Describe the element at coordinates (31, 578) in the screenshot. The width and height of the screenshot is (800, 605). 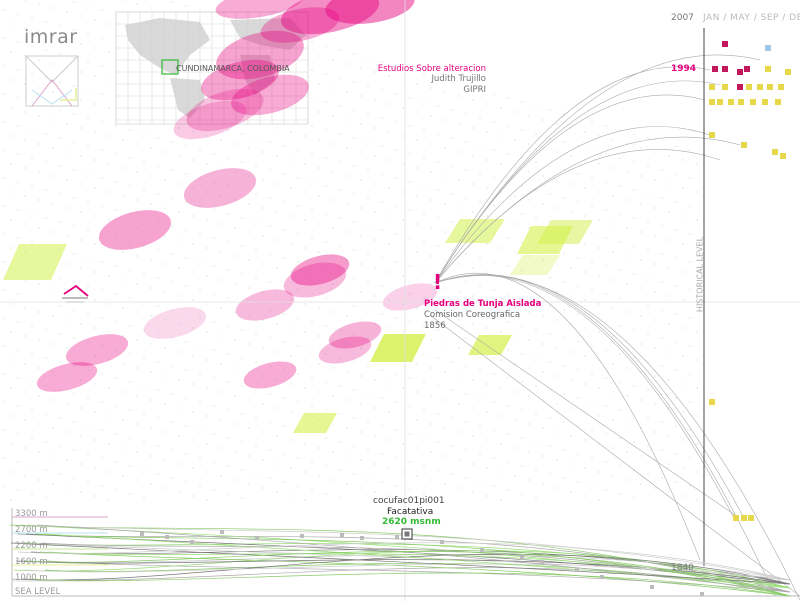
I see `elevation-label: 1000 m` at that location.